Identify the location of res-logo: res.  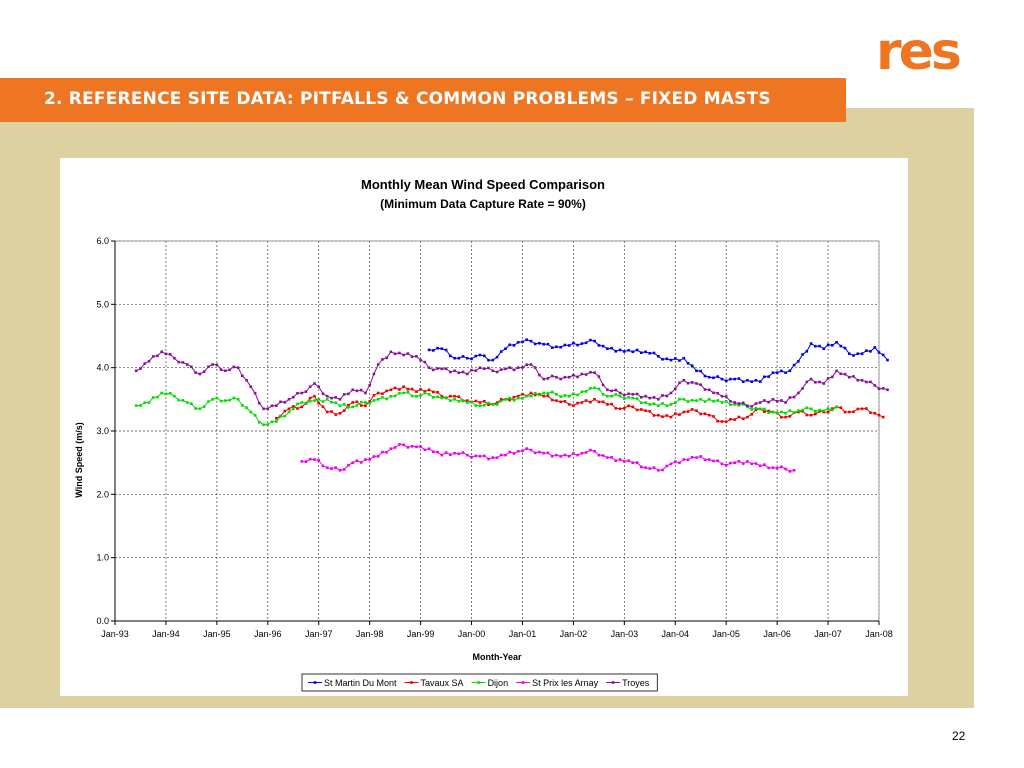
(919, 52).